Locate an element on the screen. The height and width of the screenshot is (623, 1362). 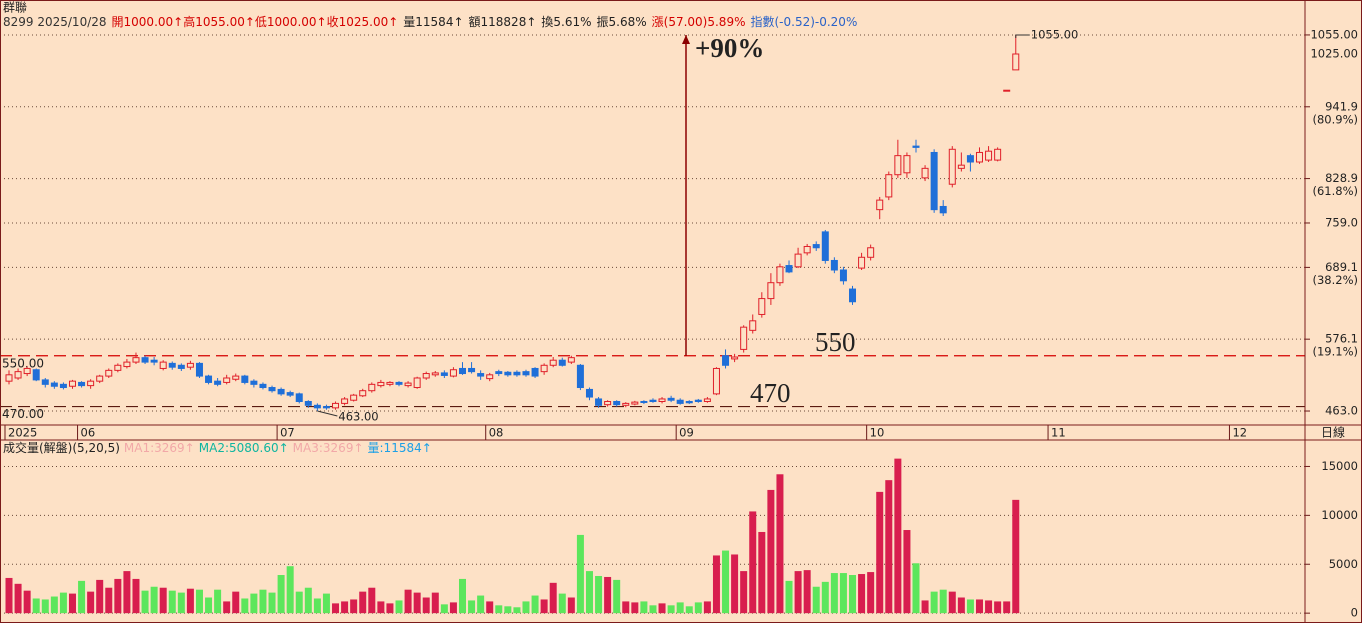
reference-annotation: 470 is located at coordinates (770, 393).